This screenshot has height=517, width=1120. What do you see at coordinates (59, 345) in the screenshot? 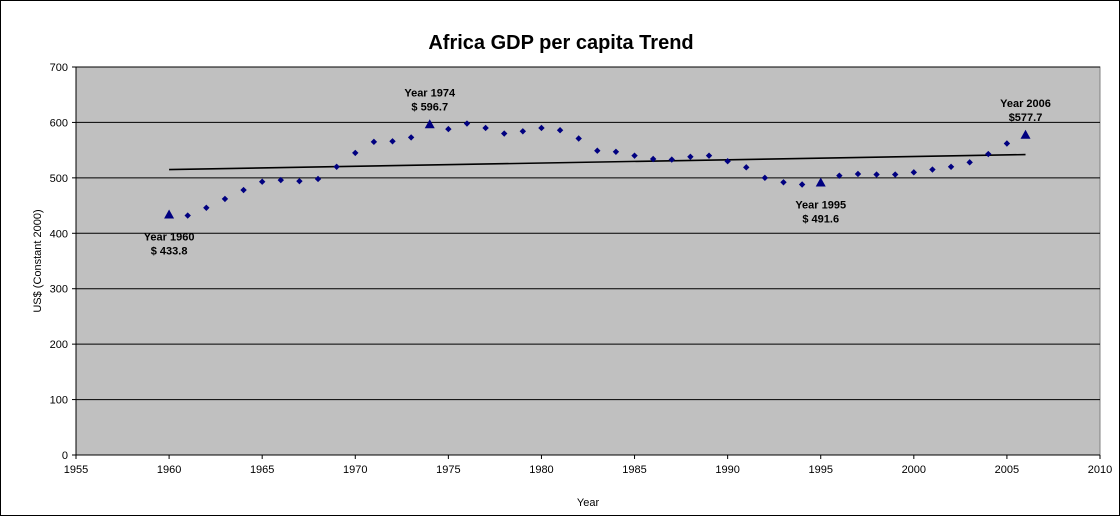
I see `y-tick-label: 200` at bounding box center [59, 345].